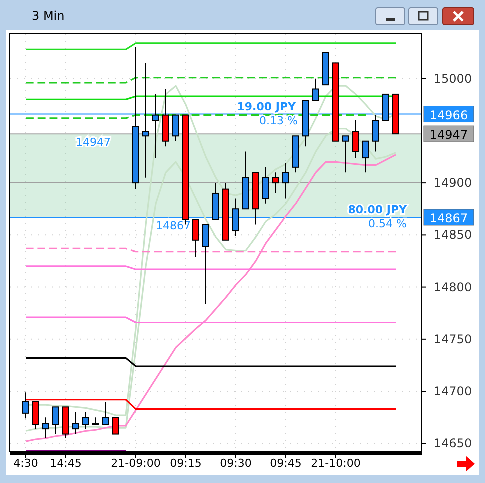 This screenshot has height=483, width=485. Describe the element at coordinates (387, 223) in the screenshot. I see `annotation: 0.54 %` at that location.